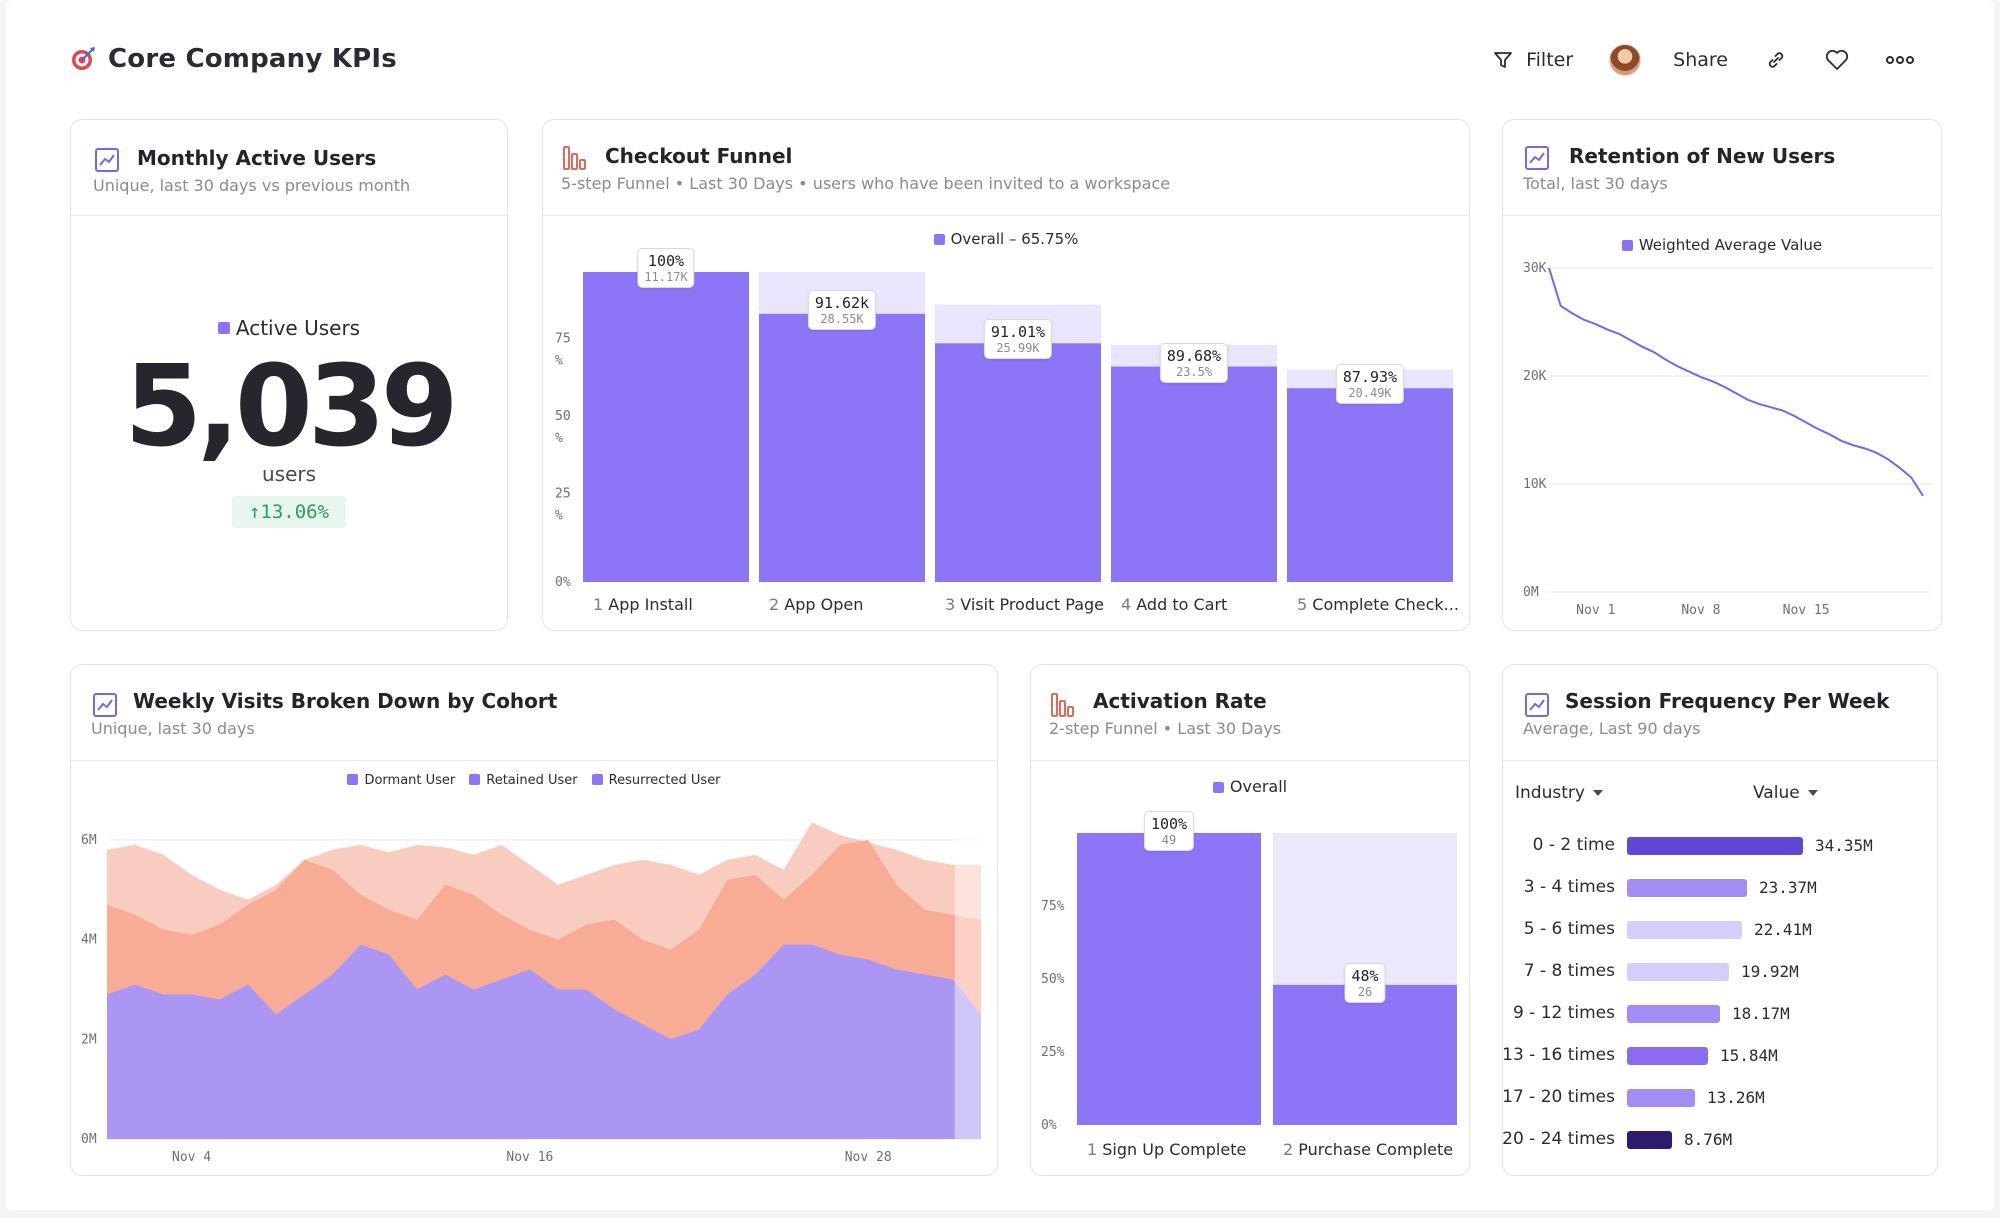 This screenshot has height=1218, width=2000. I want to click on y-tick-label: 0%, so click(563, 582).